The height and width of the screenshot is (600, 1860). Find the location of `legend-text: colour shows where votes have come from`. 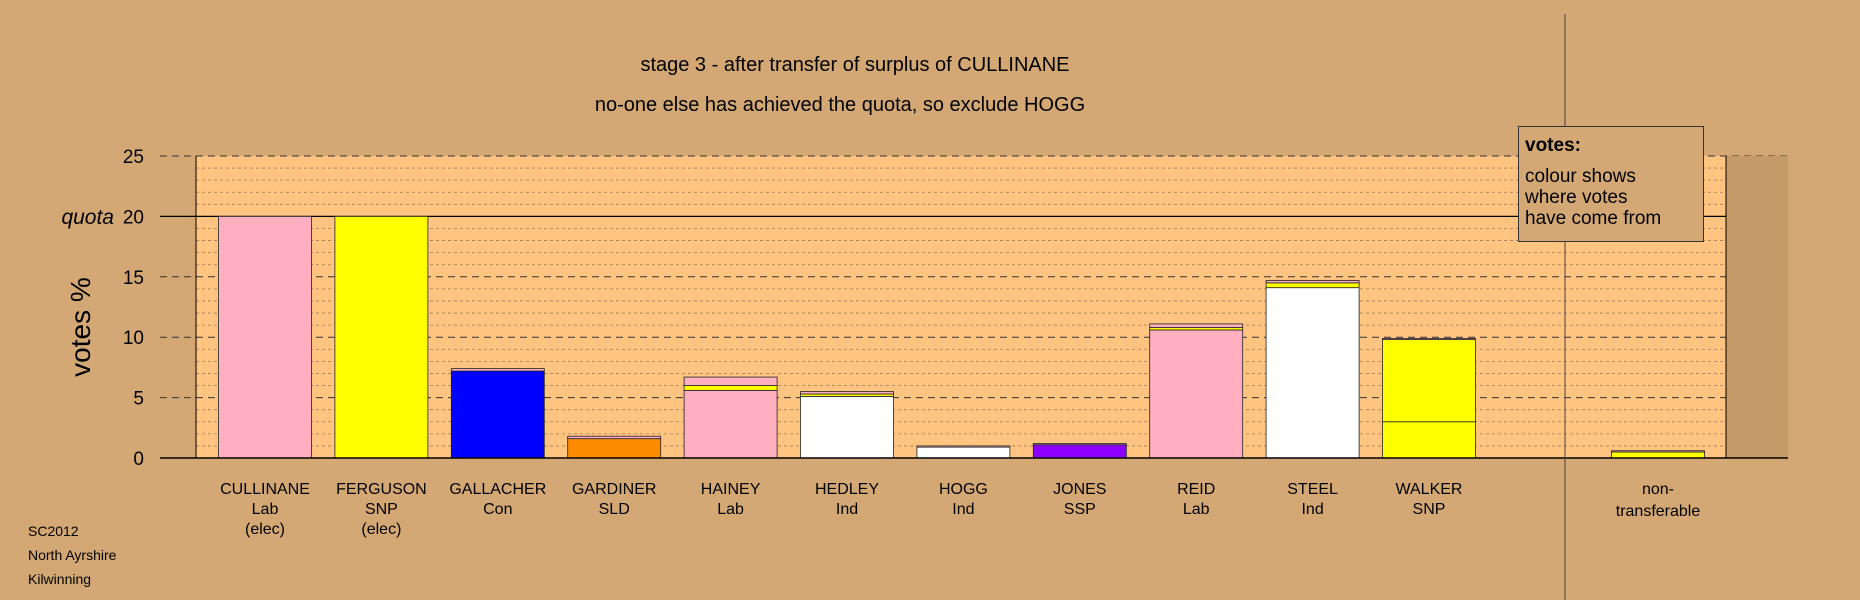

legend-text: colour shows where votes have come from is located at coordinates (1593, 197).